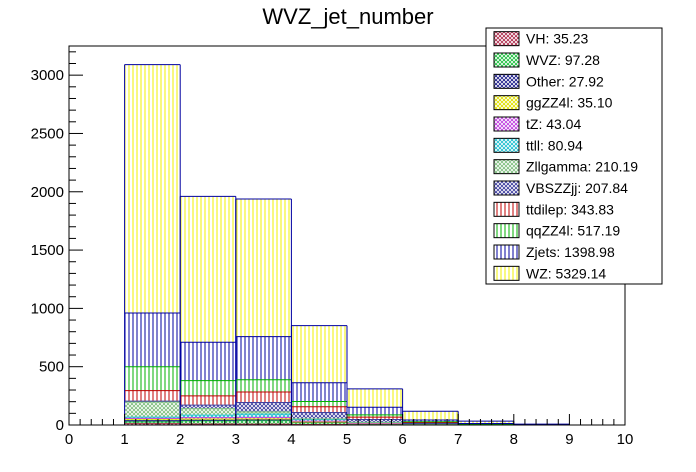 This screenshot has height=472, width=696. Describe the element at coordinates (506, 252) in the screenshot. I see `legend-swatch-Zjets` at that location.